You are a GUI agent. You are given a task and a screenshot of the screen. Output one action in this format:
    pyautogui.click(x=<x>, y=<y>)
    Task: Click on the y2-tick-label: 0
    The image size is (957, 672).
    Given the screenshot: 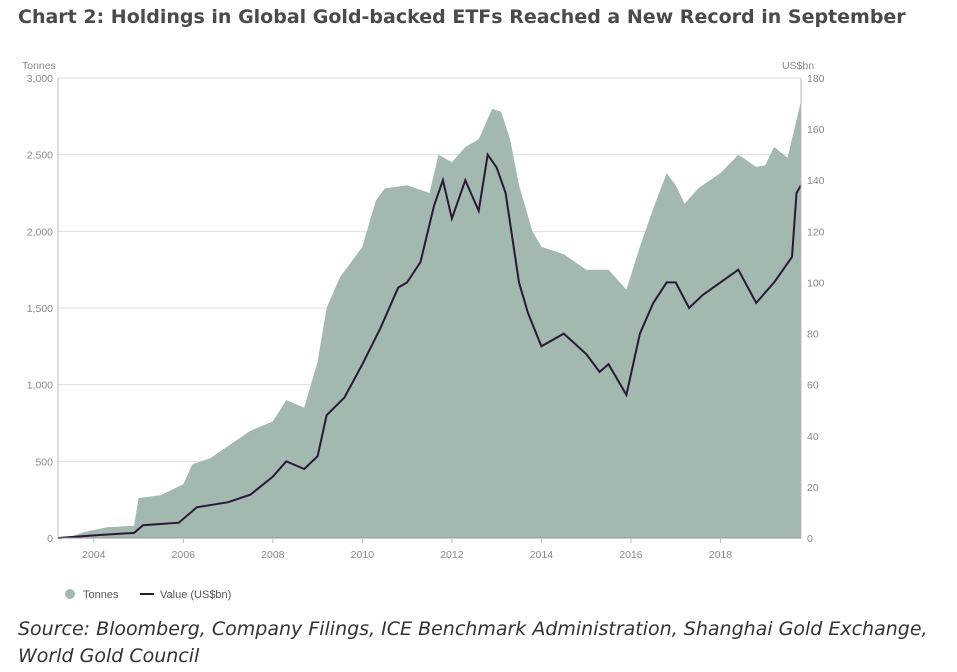 What is the action you would take?
    pyautogui.click(x=810, y=539)
    